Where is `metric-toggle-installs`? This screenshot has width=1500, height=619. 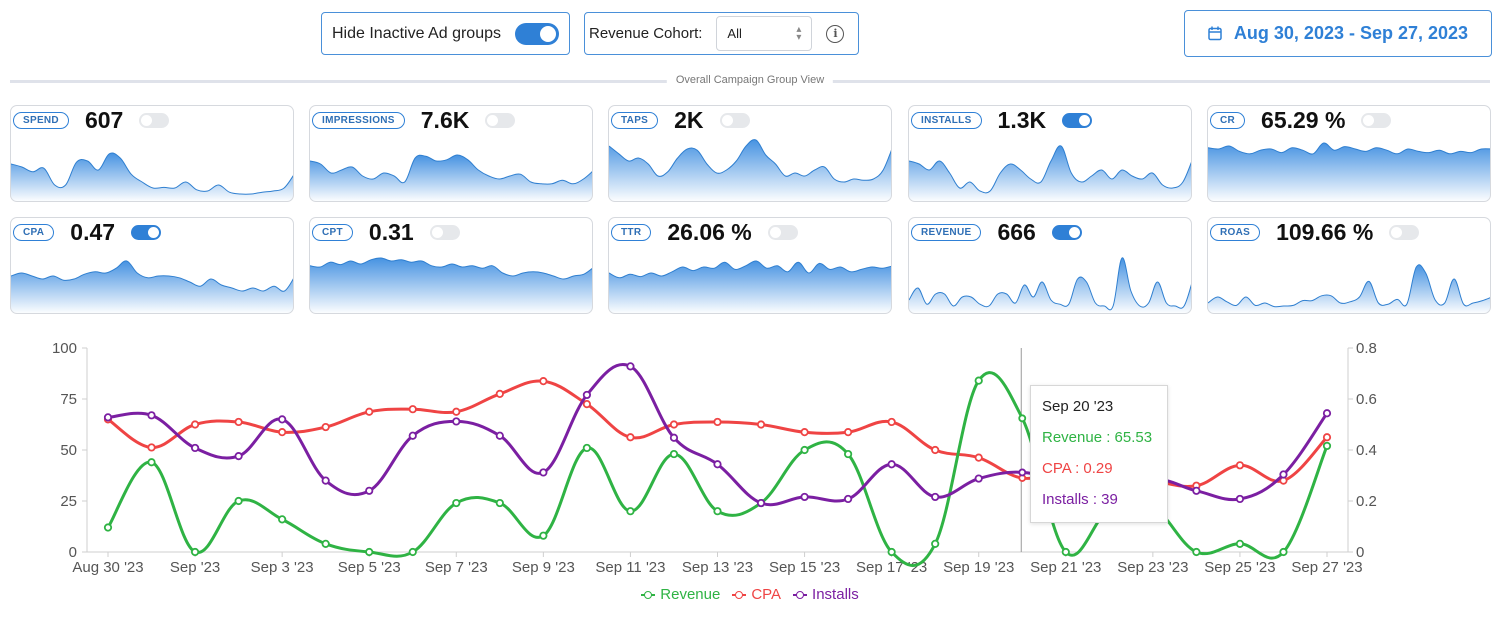
metric-toggle-installs is located at coordinates (1077, 120).